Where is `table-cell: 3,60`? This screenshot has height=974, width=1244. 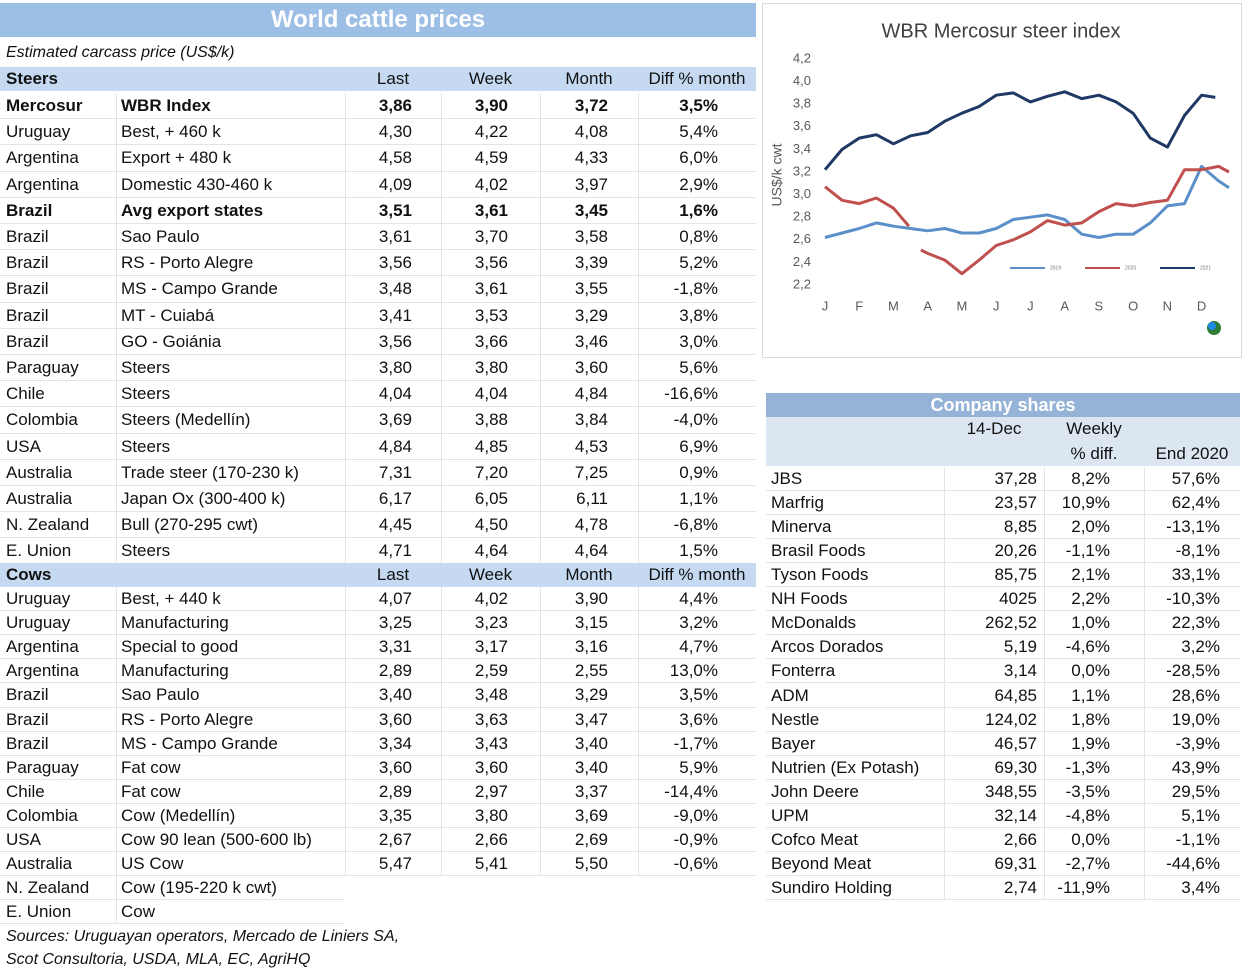
table-cell: 3,60 is located at coordinates (395, 719).